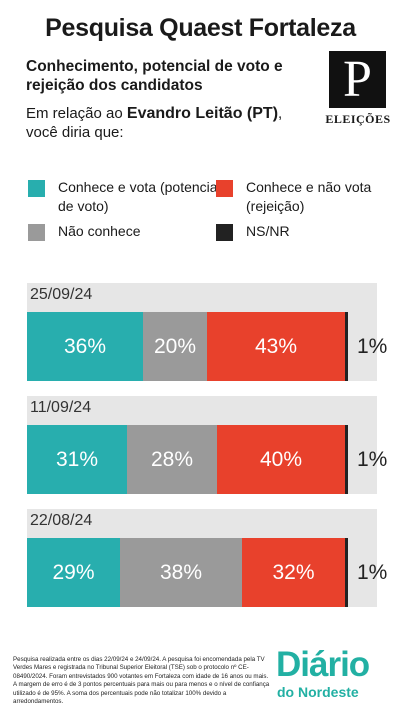  I want to click on bar-segment: 40%, so click(281, 459).